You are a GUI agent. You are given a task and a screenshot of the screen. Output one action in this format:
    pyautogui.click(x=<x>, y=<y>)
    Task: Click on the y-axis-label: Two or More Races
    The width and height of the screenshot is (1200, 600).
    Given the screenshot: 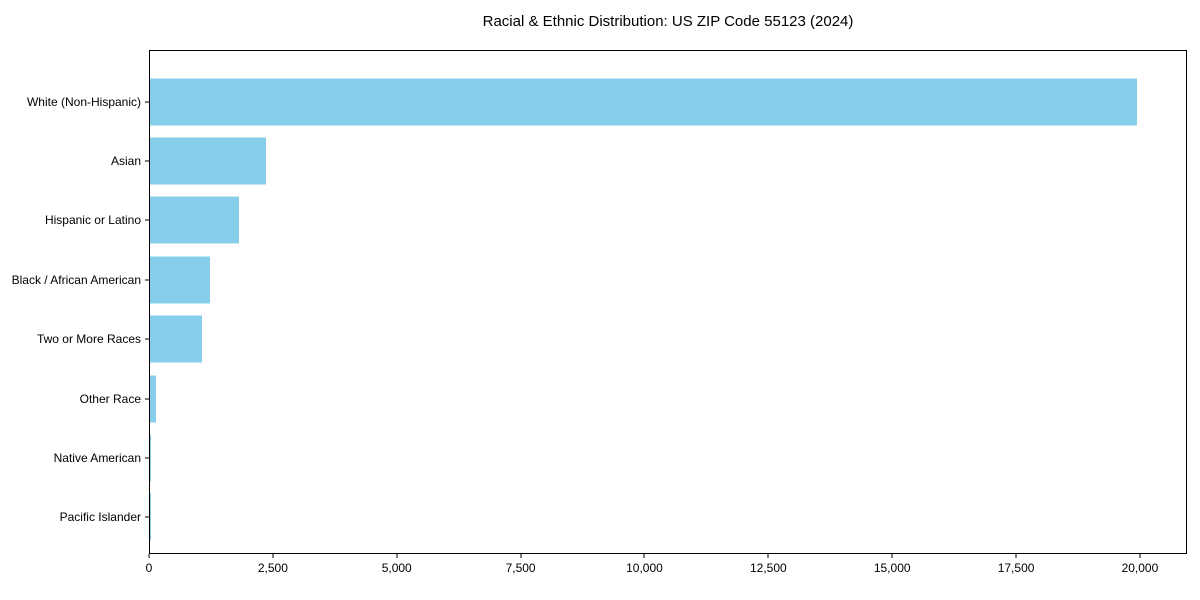 What is the action you would take?
    pyautogui.click(x=88, y=339)
    